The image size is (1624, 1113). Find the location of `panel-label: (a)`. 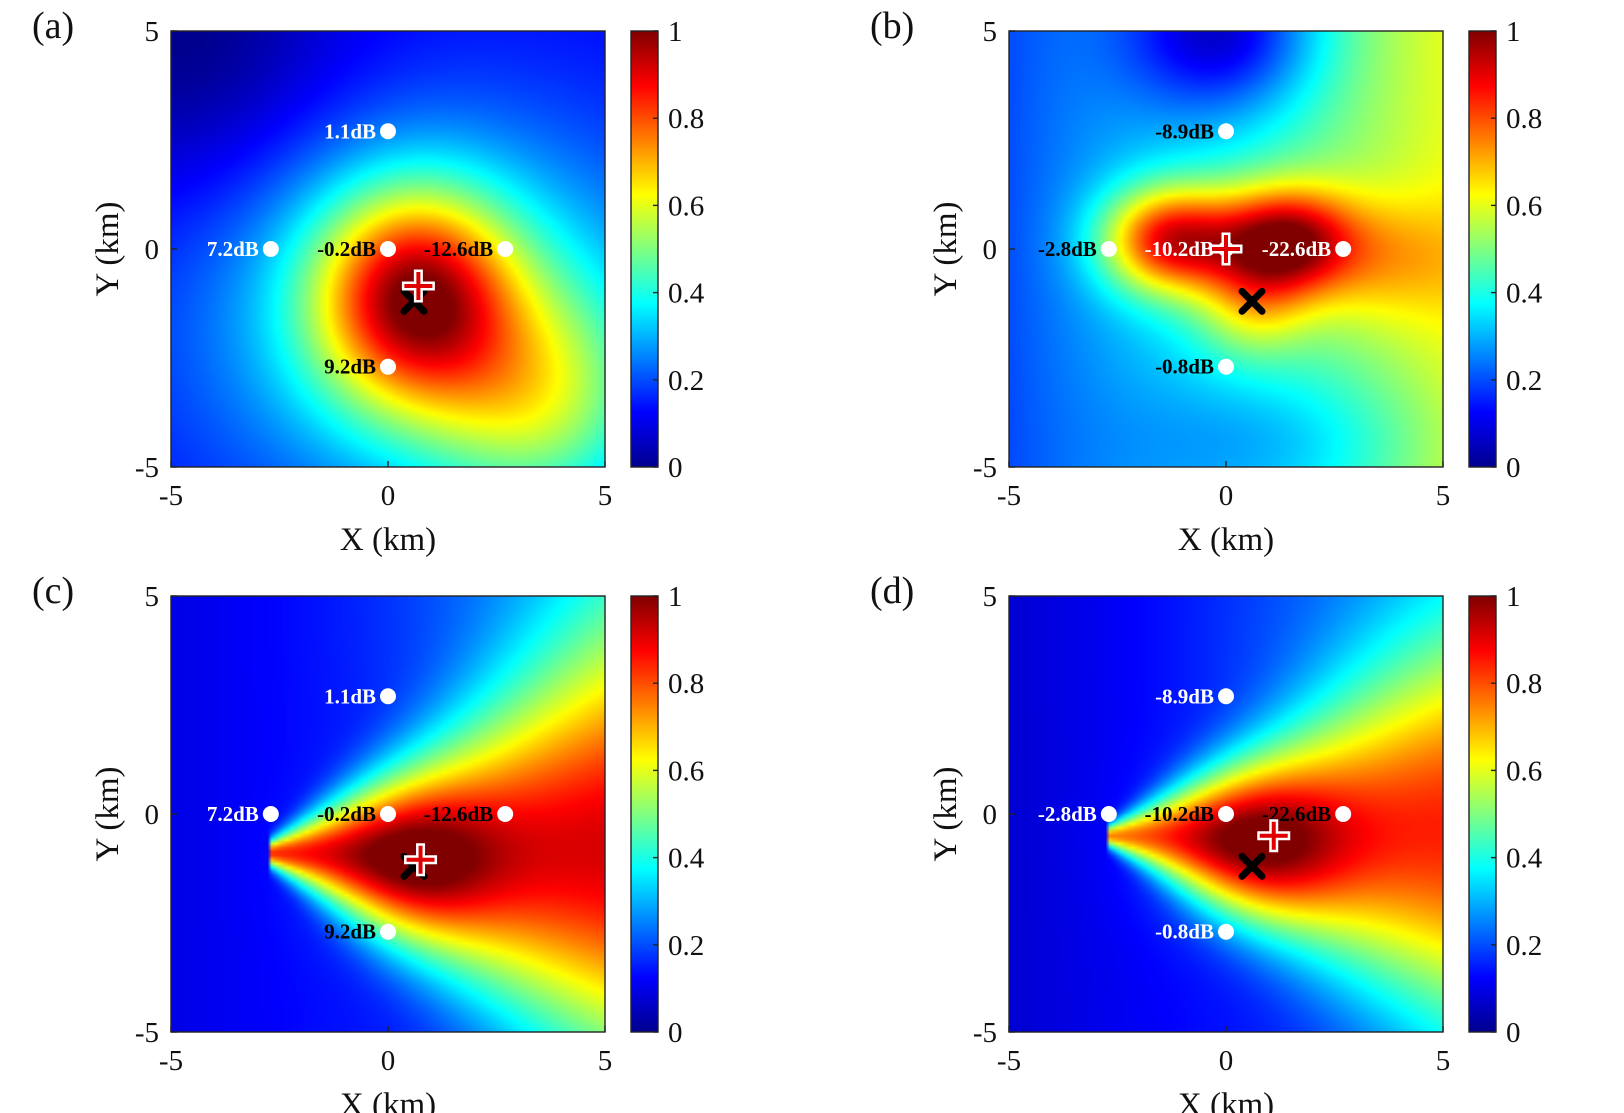

panel-label: (a) is located at coordinates (53, 26).